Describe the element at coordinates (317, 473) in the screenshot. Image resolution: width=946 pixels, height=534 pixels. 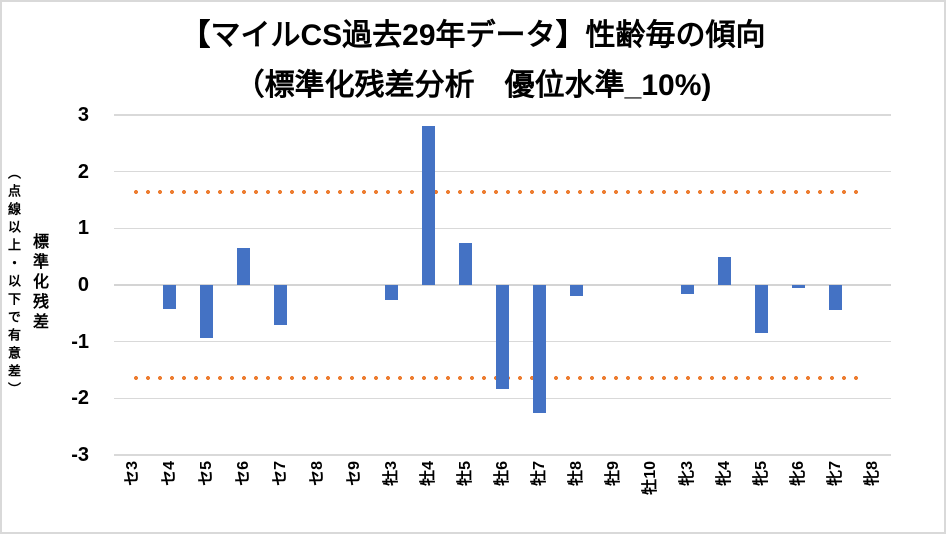
I see `x-axis-label-text: セ8` at that location.